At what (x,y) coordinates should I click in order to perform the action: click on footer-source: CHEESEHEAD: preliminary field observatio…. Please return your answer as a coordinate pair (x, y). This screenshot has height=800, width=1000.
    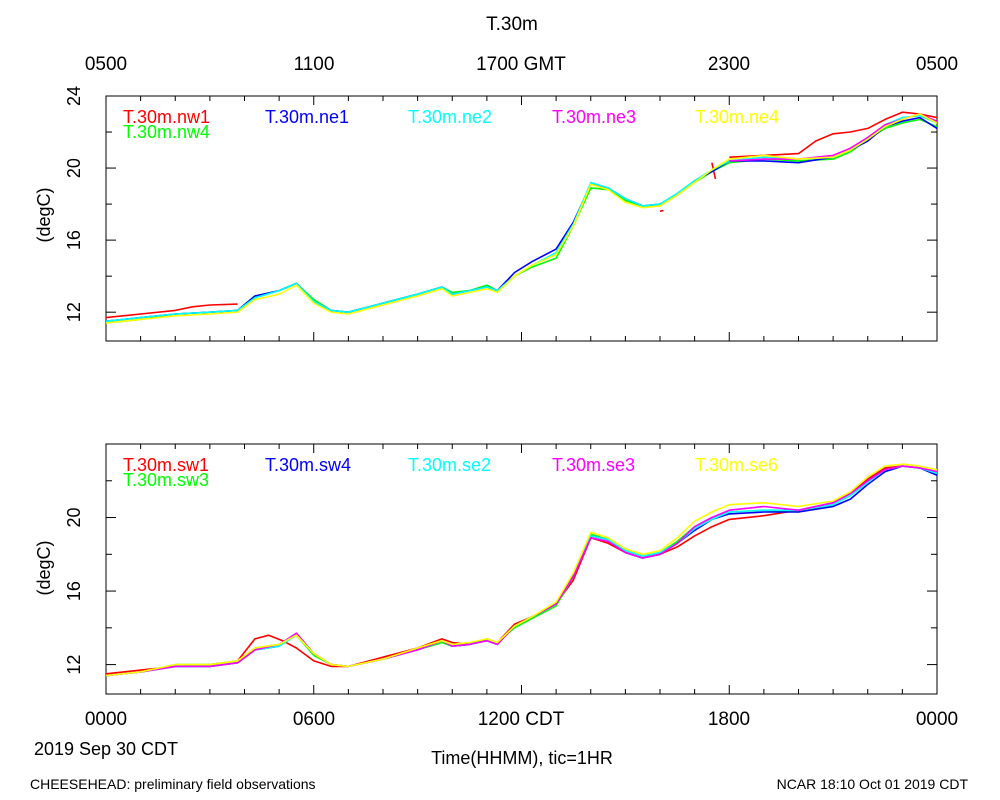
    Looking at the image, I should click on (173, 784).